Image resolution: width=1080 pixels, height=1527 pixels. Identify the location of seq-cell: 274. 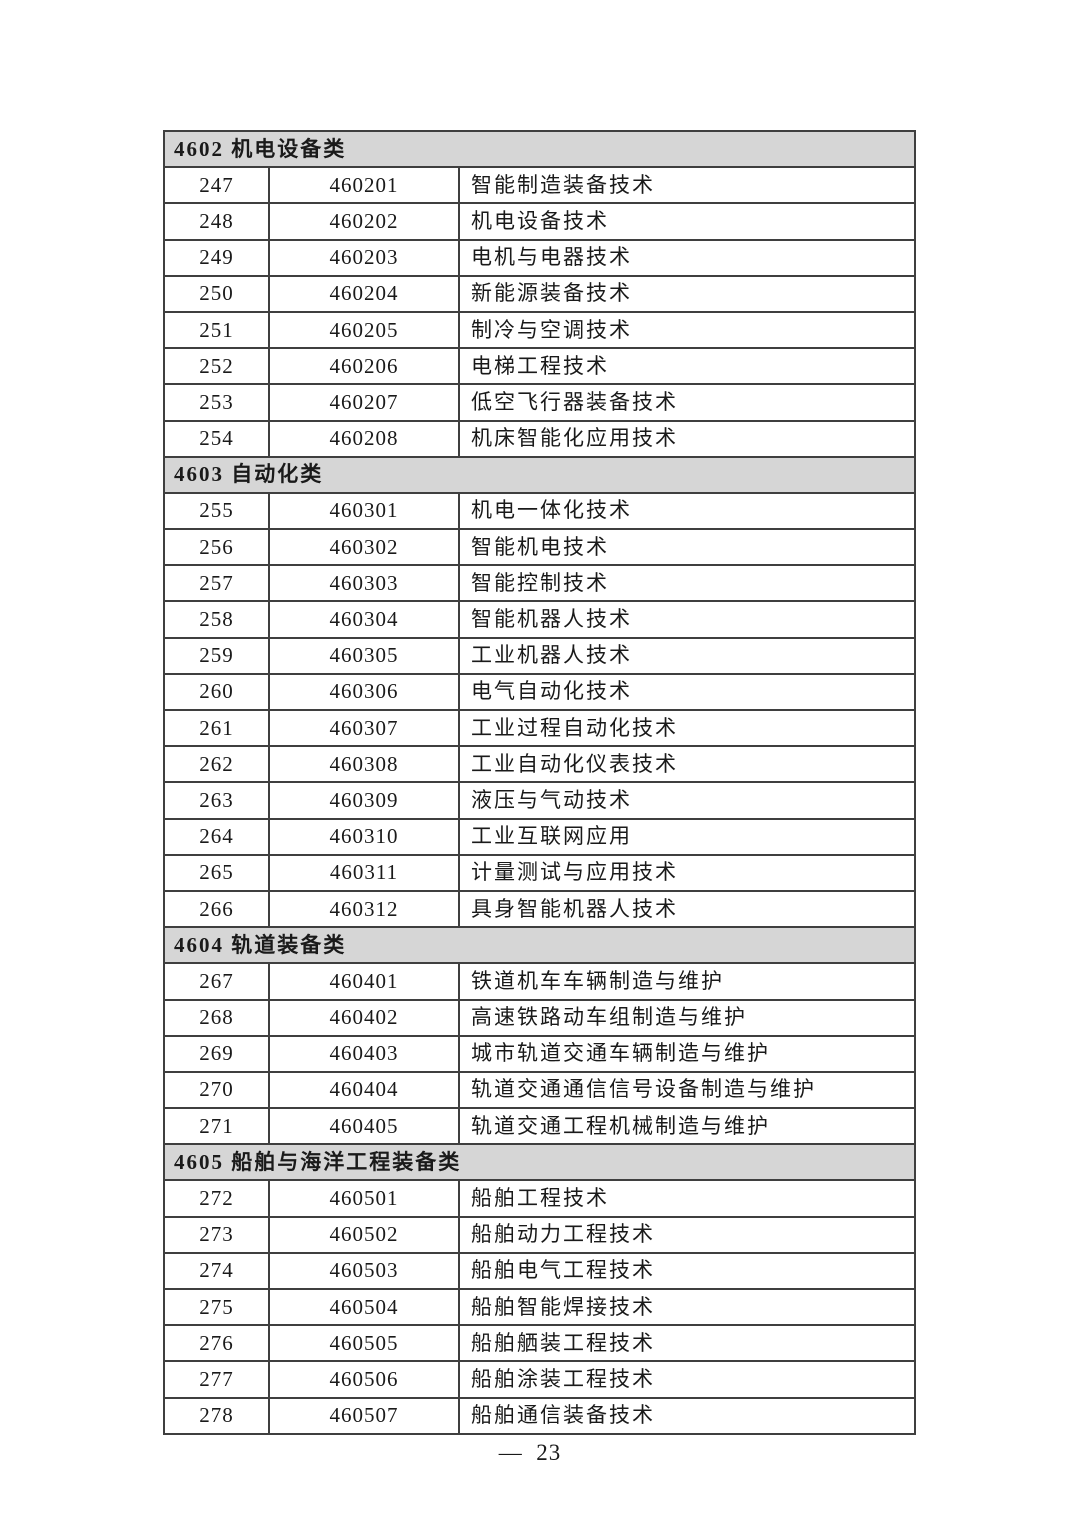
(216, 1271).